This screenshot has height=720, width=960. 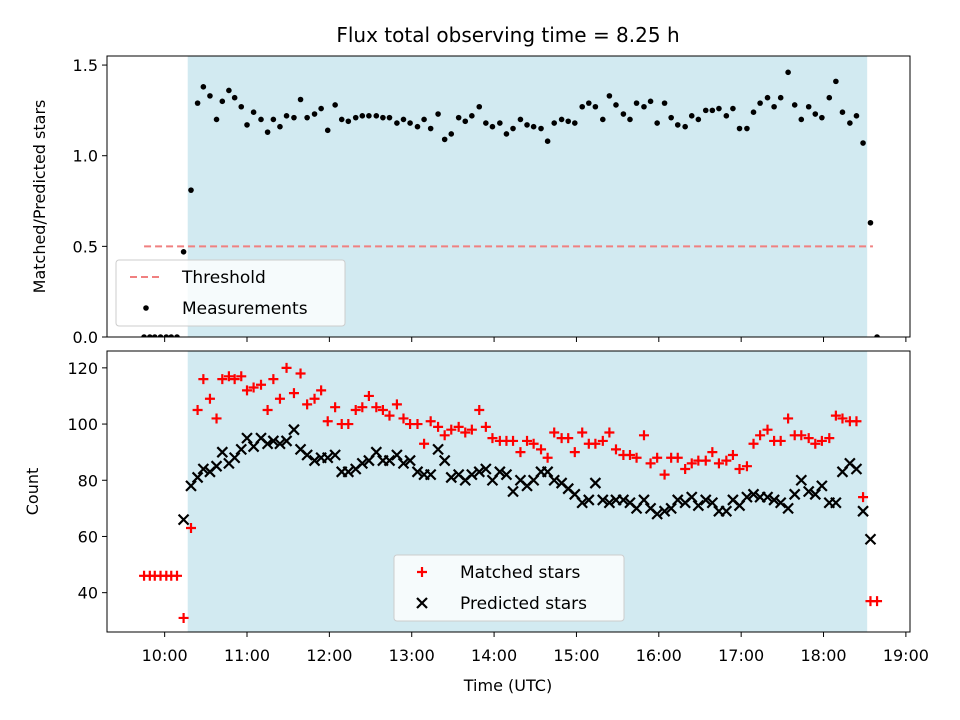 I want to click on y-tick-label: 1.0, so click(x=85, y=156).